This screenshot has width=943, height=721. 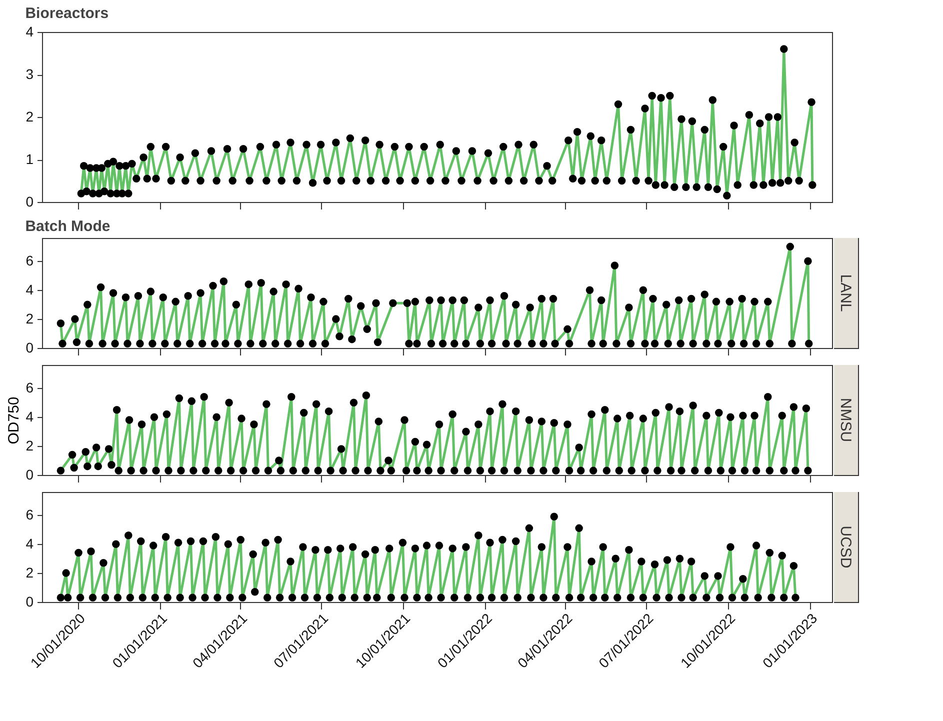 I want to click on y-tick-label: 1, so click(x=30, y=159).